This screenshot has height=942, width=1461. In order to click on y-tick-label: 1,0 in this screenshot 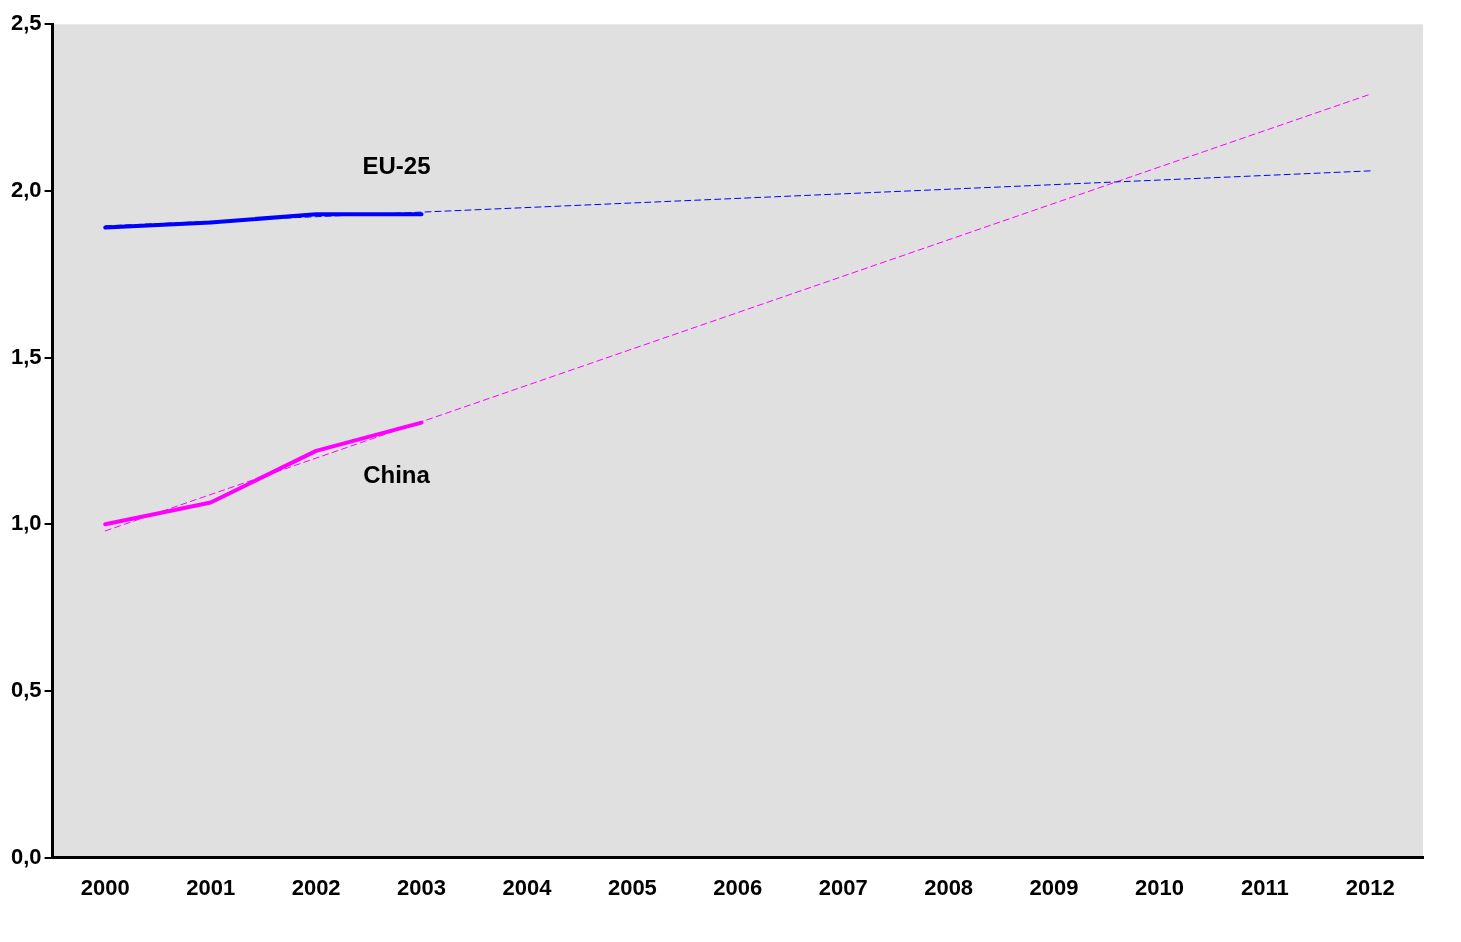, I will do `click(26, 523)`.